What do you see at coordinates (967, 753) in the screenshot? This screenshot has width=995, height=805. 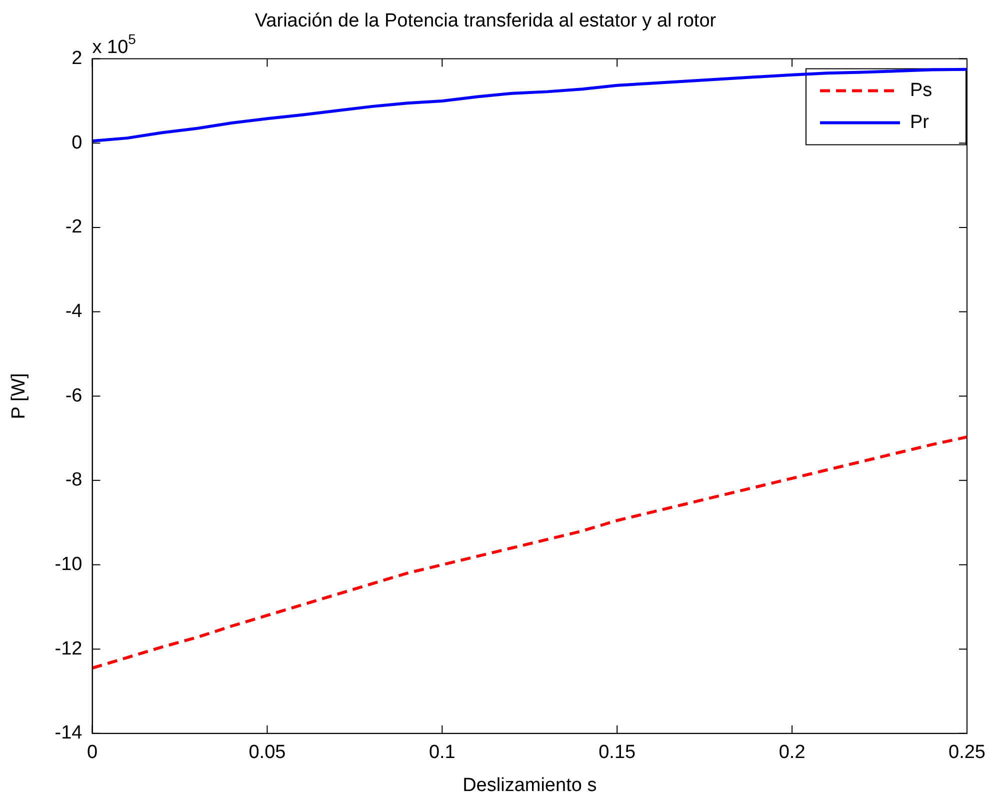 I see `x-tick-label: 0.25` at bounding box center [967, 753].